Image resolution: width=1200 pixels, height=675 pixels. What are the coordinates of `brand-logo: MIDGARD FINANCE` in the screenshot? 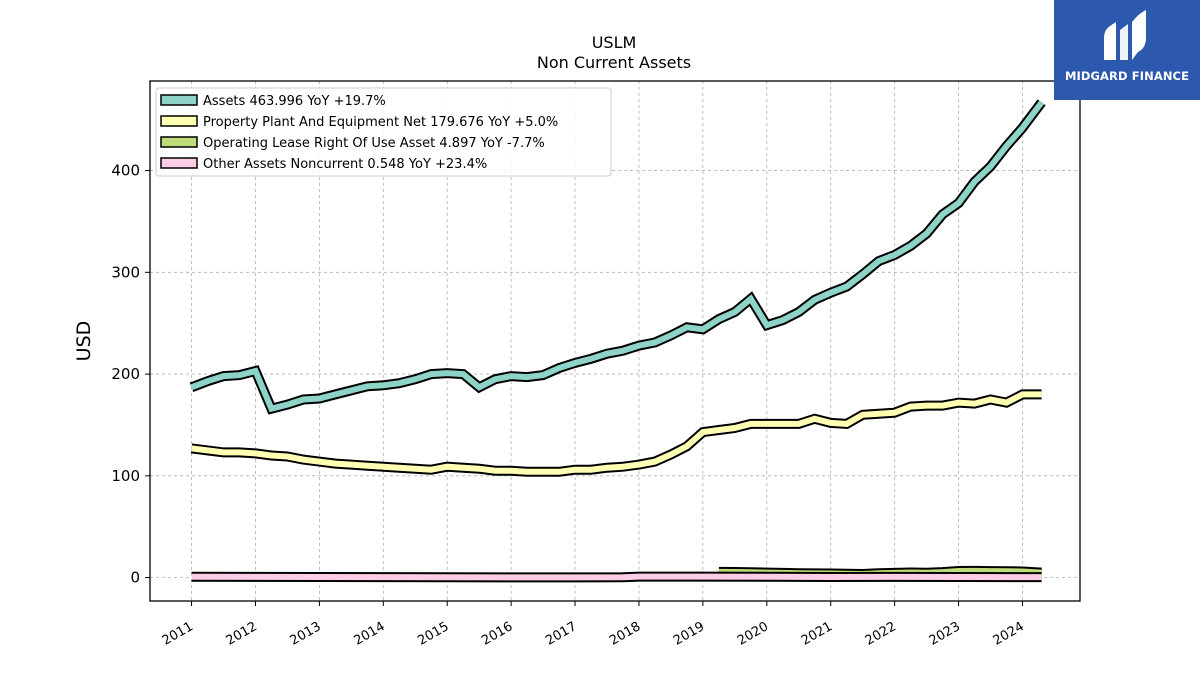 It's located at (1127, 50).